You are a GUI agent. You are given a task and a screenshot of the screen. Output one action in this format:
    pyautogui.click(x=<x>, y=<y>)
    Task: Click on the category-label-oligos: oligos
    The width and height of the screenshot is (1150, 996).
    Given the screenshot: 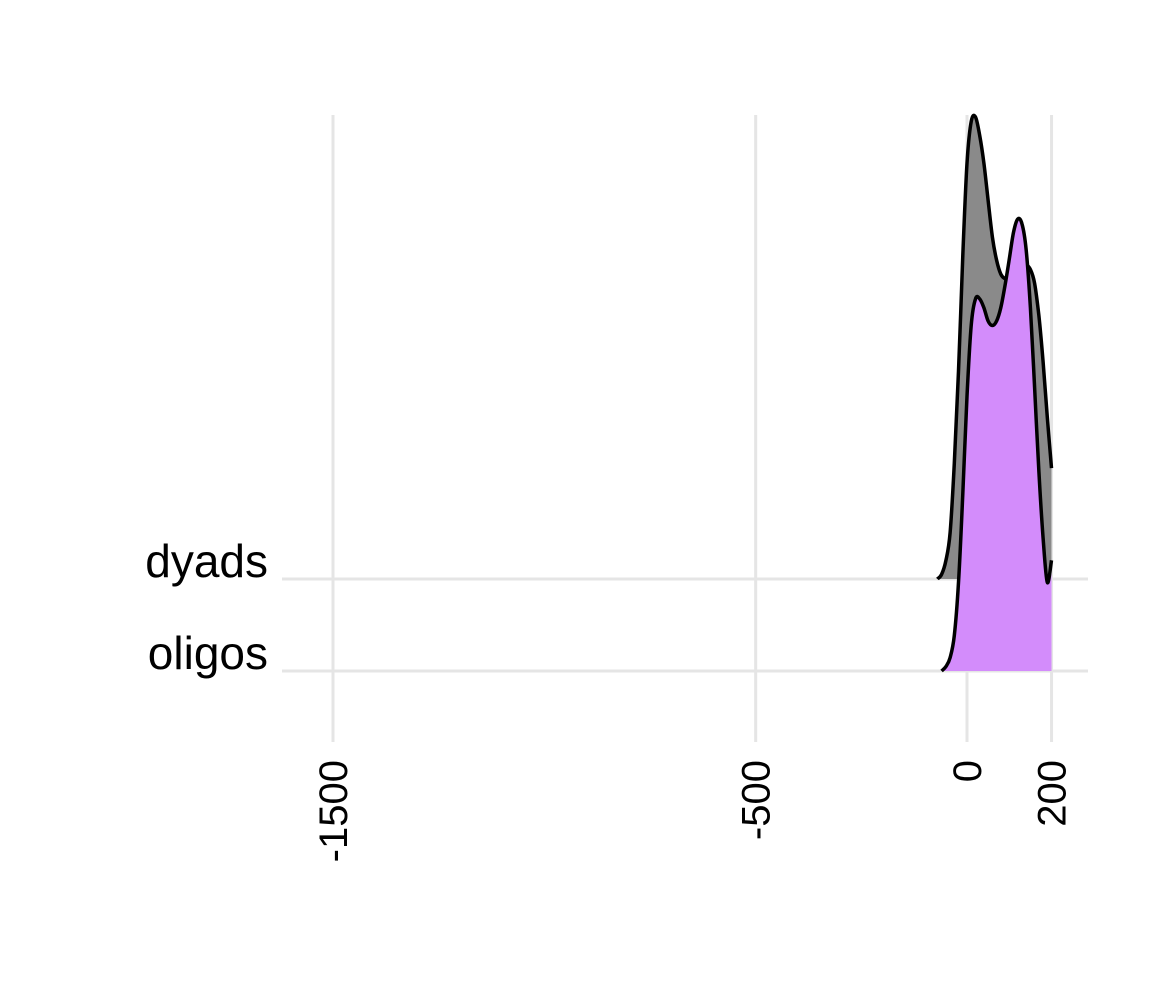 What is the action you would take?
    pyautogui.click(x=208, y=653)
    